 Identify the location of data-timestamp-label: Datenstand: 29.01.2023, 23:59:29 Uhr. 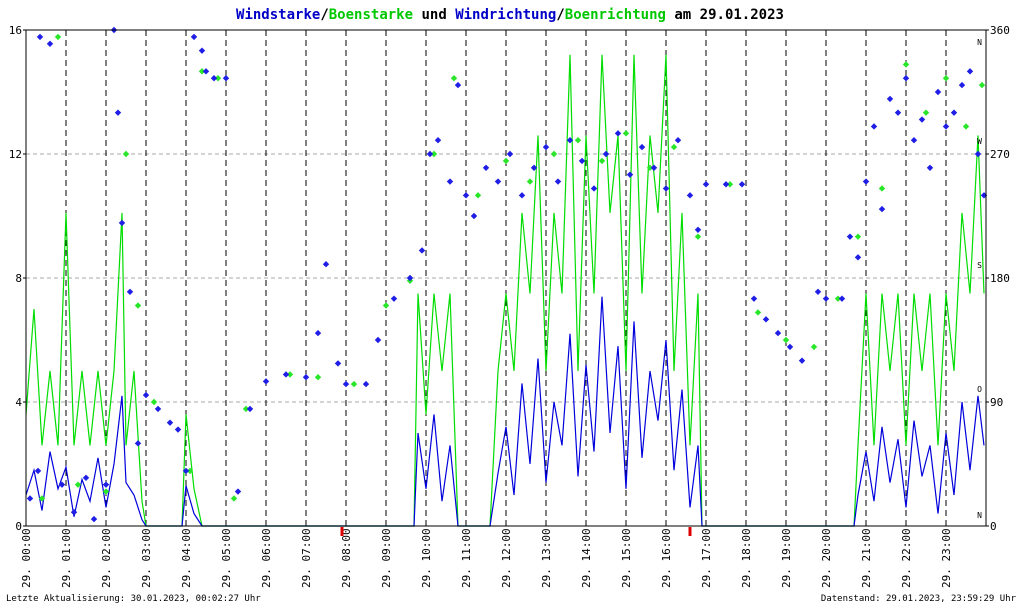
(919, 599).